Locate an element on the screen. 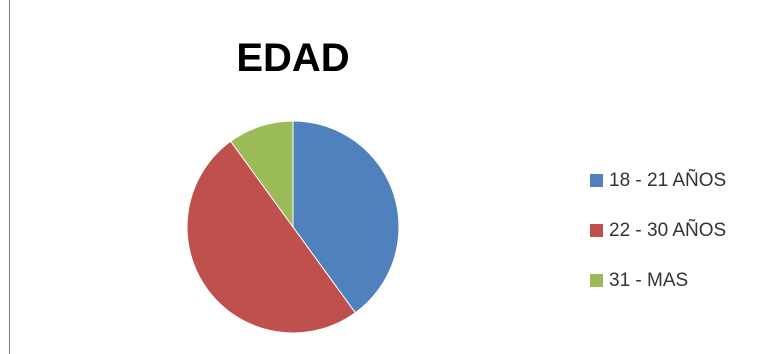 The image size is (767, 354). legend-item-0: 18 - 21 AÑOS is located at coordinates (658, 180).